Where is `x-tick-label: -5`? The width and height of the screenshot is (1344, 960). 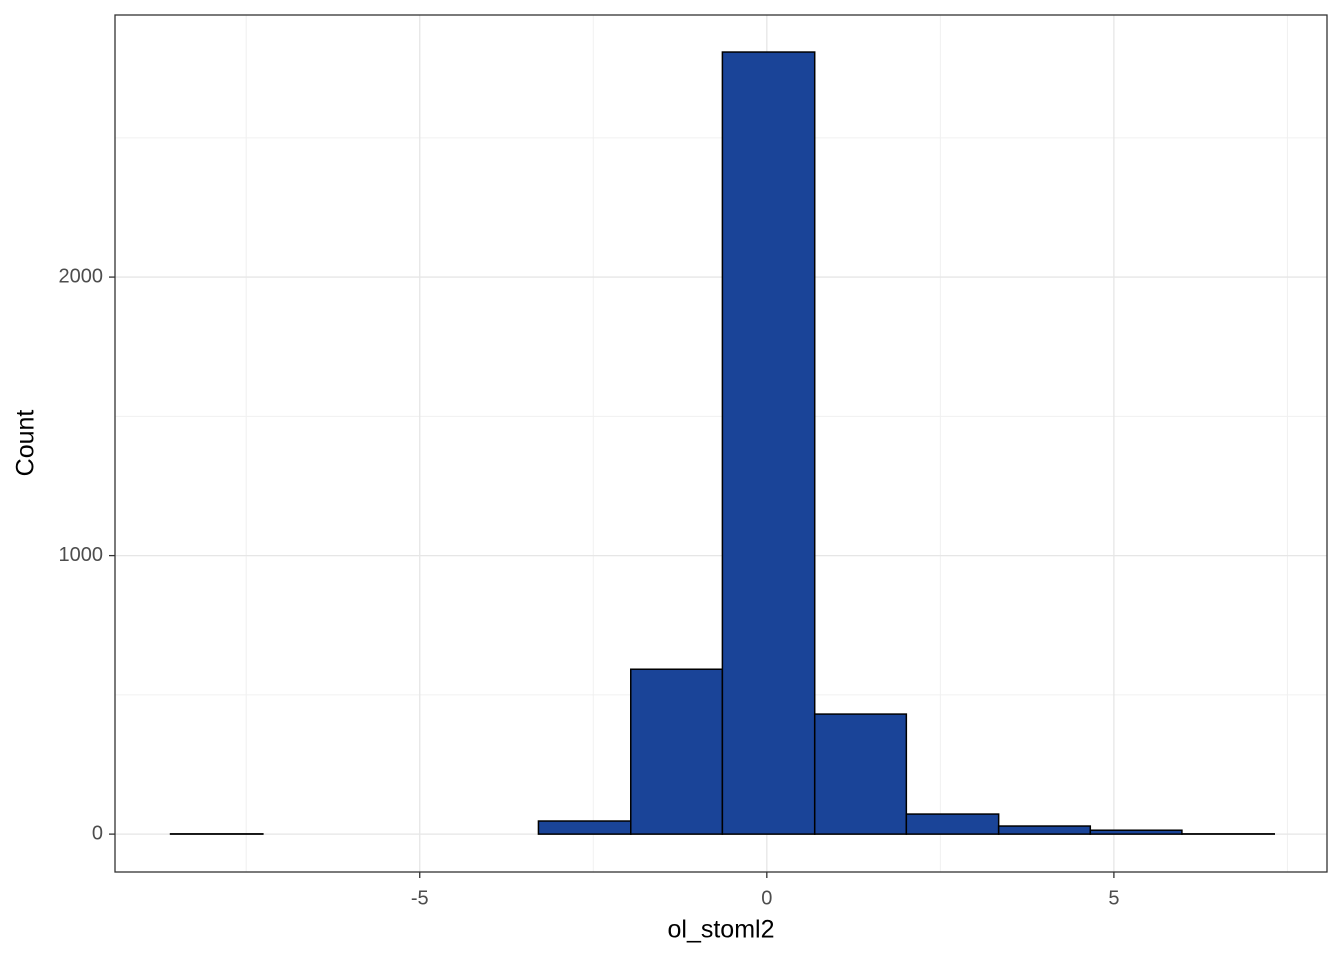 x-tick-label: -5 is located at coordinates (420, 898).